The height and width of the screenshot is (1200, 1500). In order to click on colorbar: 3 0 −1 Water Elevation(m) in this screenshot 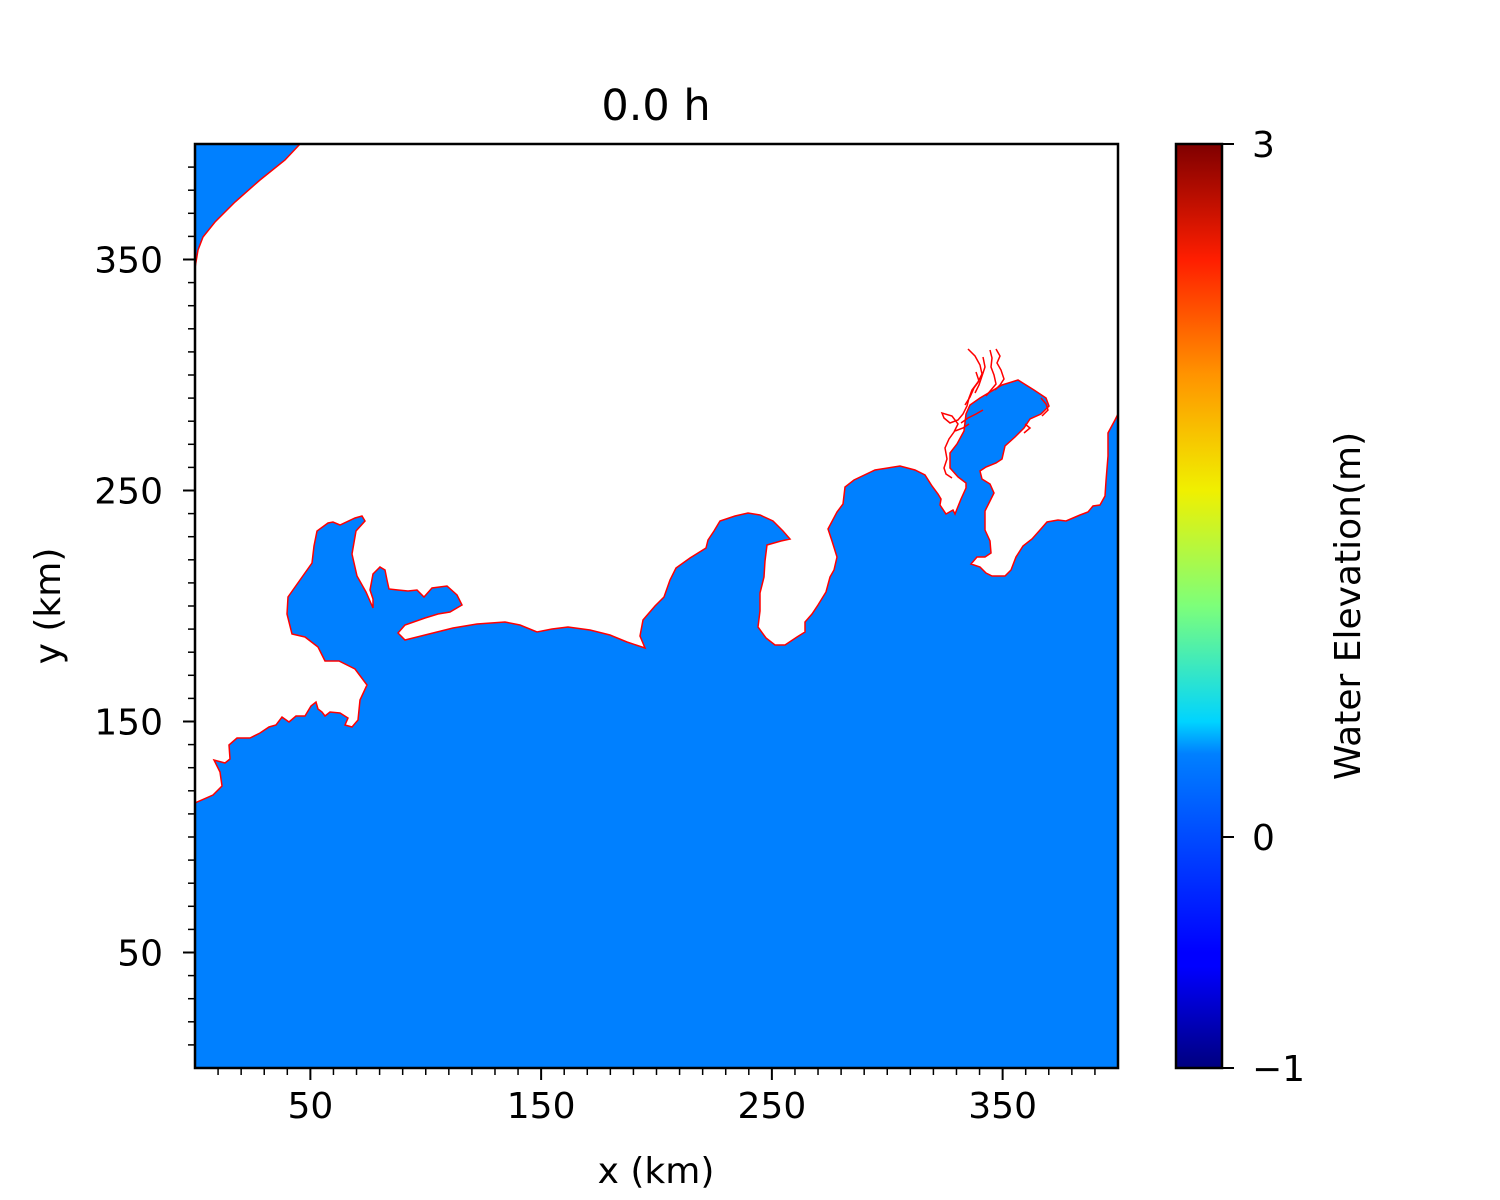, I will do `click(1271, 607)`.